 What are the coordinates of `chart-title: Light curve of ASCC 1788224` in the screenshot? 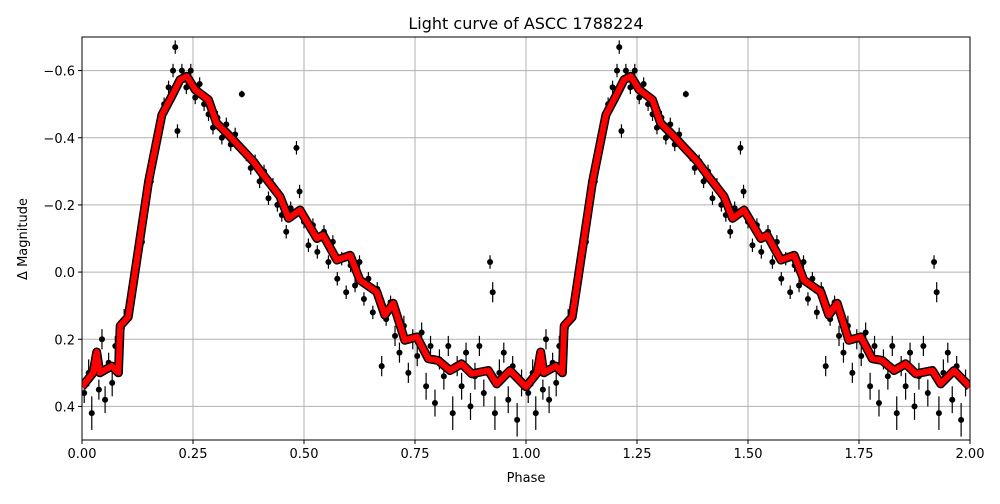 It's located at (525, 23).